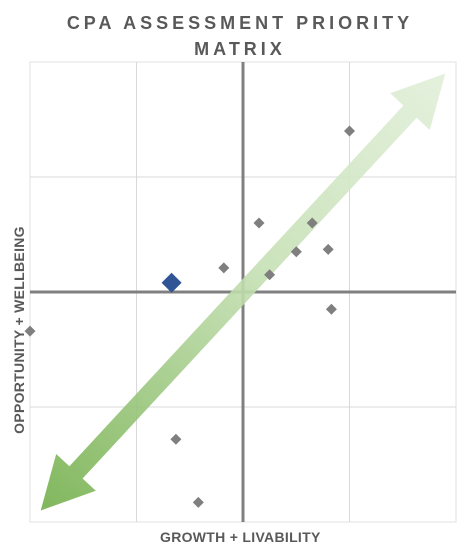  Describe the element at coordinates (240, 36) in the screenshot. I see `chart-title: CPA ASSESSMENT PRIORITY MATRIX` at that location.